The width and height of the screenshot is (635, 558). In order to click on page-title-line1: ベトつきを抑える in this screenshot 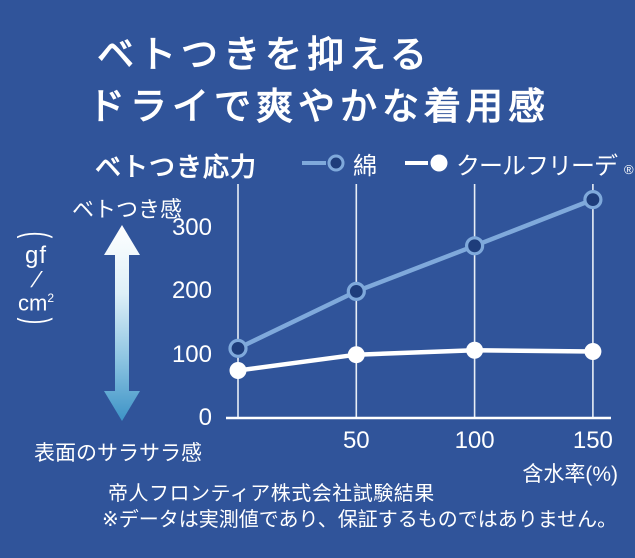, I will do `click(264, 54)`.